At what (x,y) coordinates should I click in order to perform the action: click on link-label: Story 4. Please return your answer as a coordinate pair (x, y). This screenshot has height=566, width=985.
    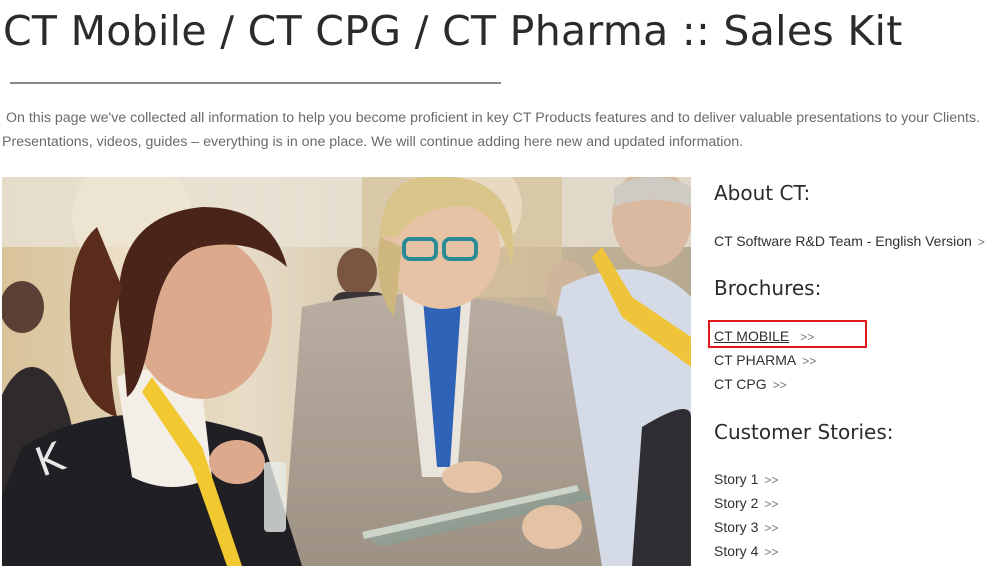
    Looking at the image, I should click on (736, 551).